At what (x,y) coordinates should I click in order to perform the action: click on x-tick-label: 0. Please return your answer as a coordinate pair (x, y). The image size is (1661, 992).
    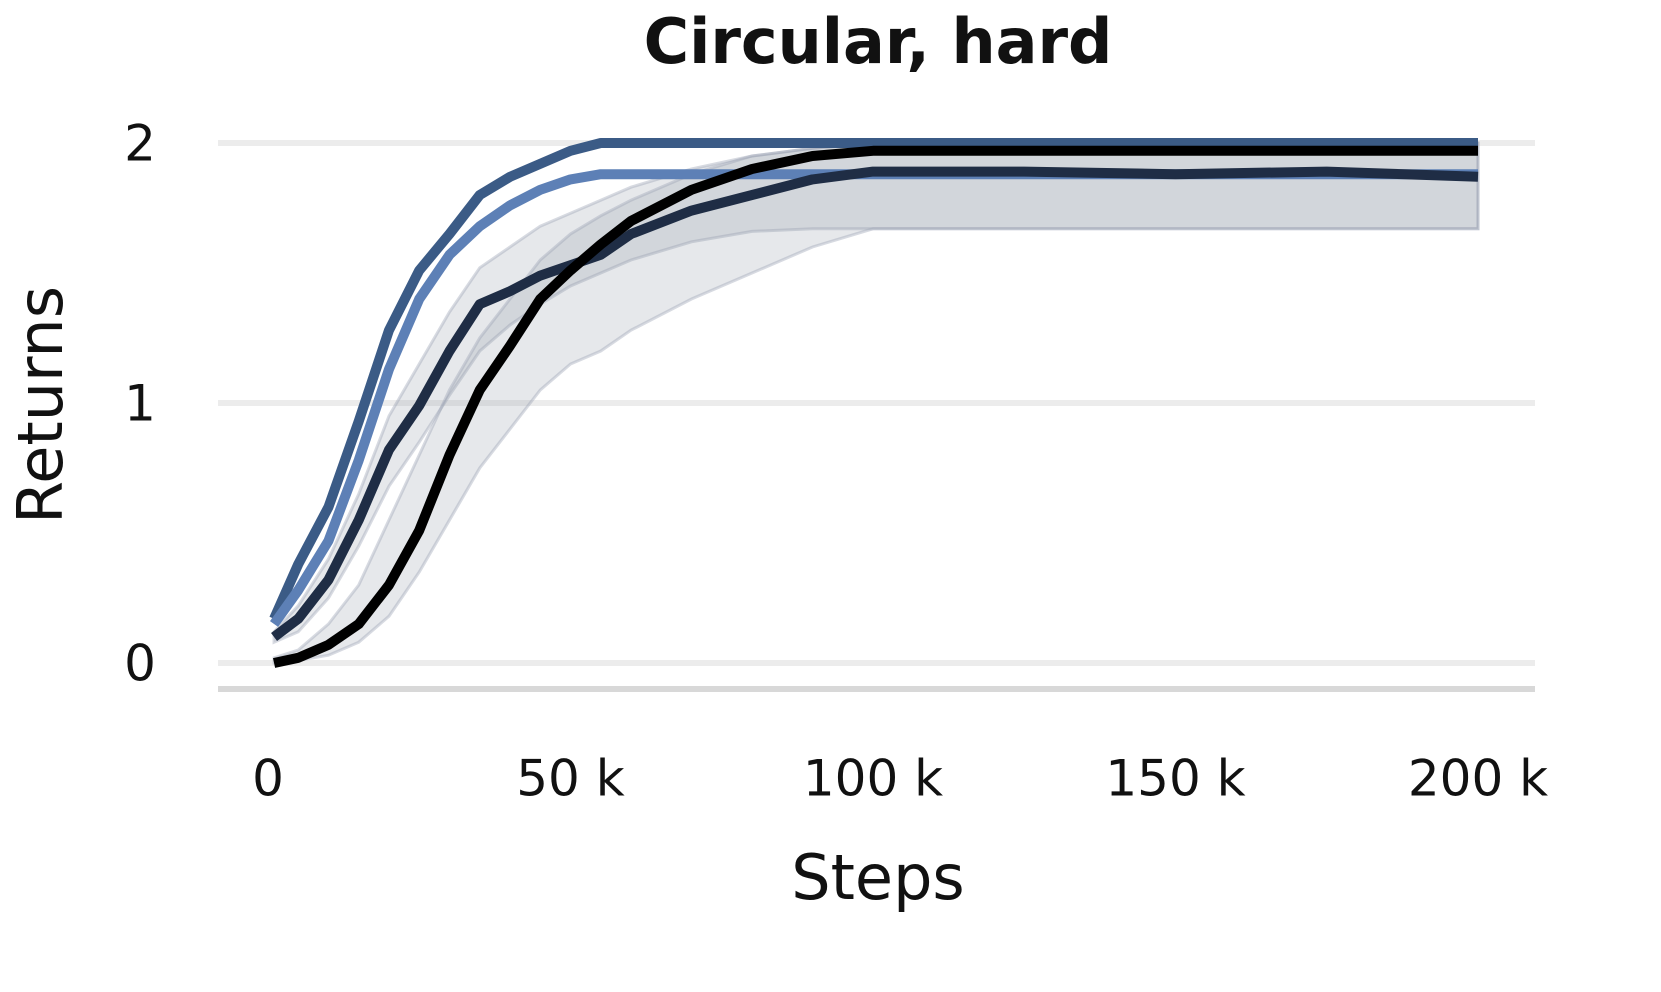
    Looking at the image, I should click on (268, 779).